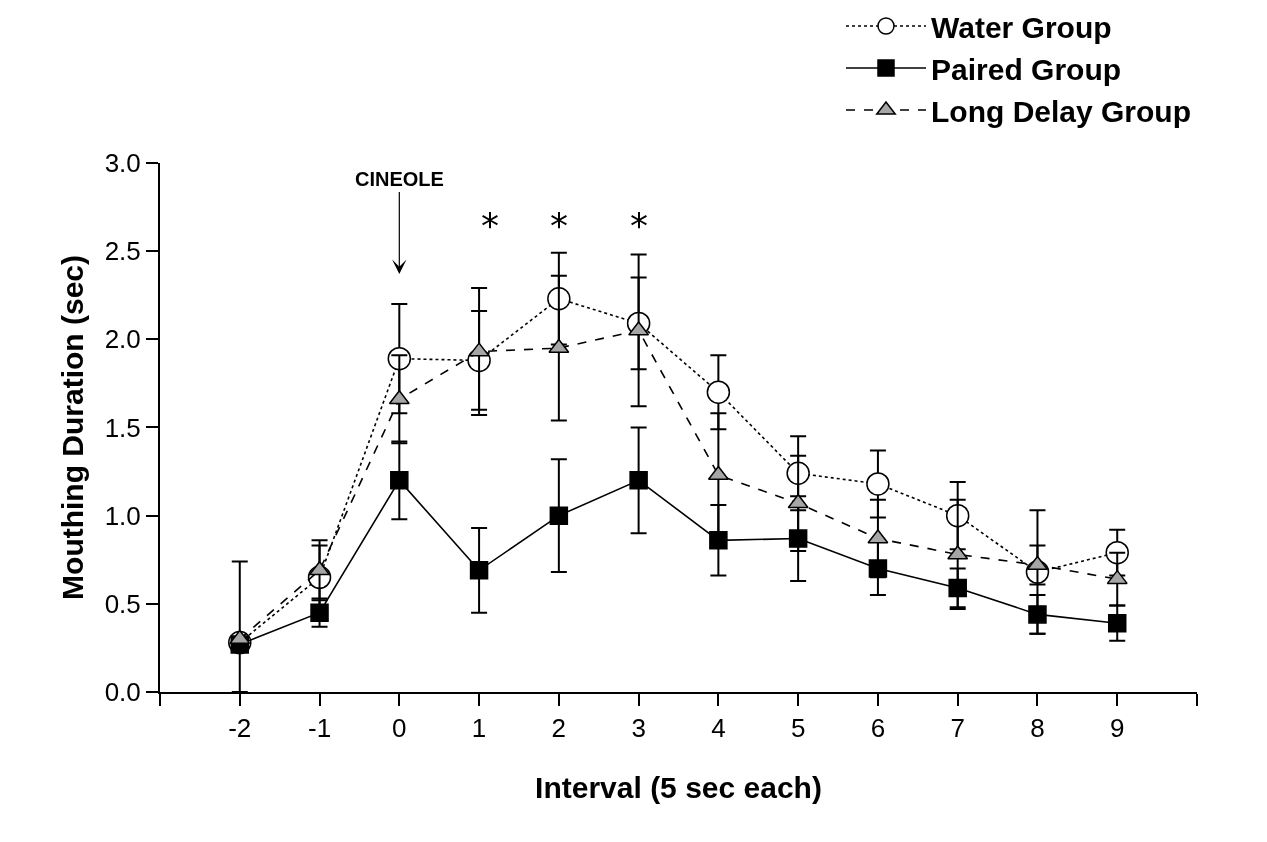 This screenshot has width=1267, height=842. Describe the element at coordinates (479, 728) in the screenshot. I see `x-tick-label: 1` at that location.